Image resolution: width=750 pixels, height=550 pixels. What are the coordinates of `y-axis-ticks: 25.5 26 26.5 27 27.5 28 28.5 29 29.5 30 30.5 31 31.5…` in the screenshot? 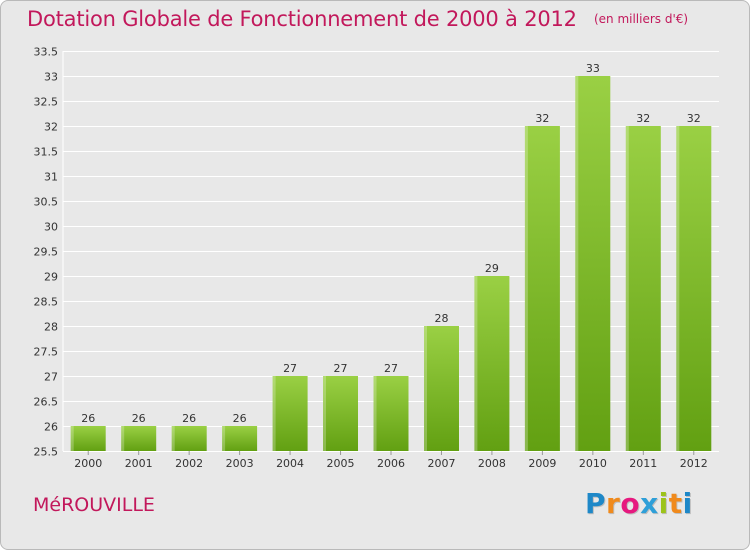 It's located at (46, 252).